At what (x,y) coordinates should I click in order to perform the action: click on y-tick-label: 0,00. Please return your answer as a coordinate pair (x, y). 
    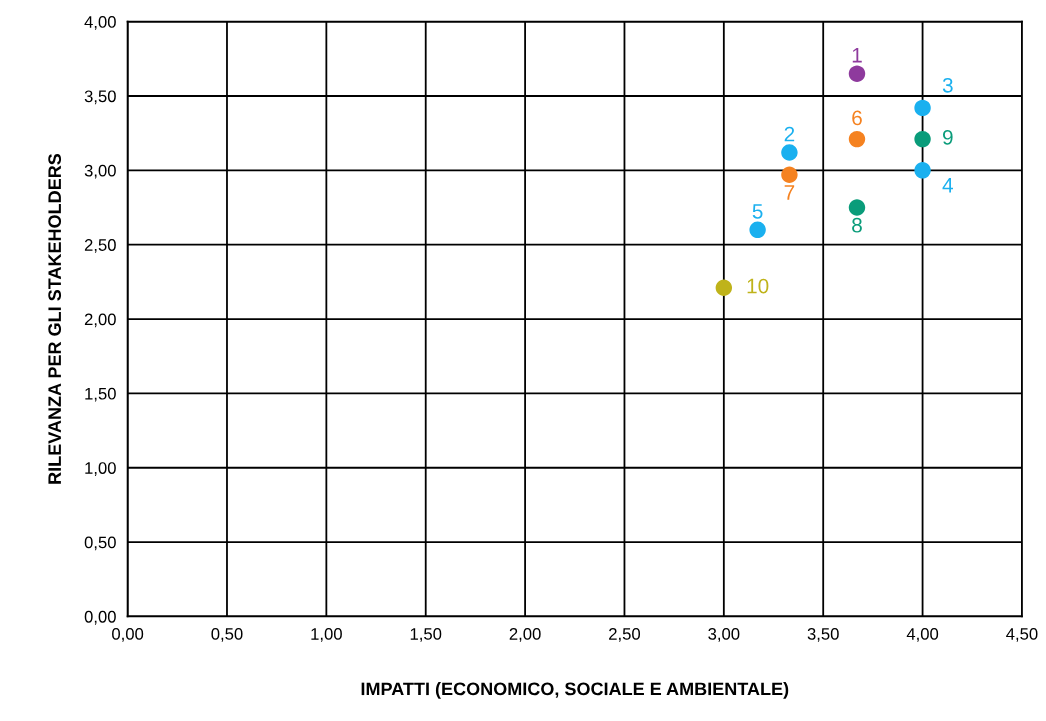
    Looking at the image, I should click on (100, 617).